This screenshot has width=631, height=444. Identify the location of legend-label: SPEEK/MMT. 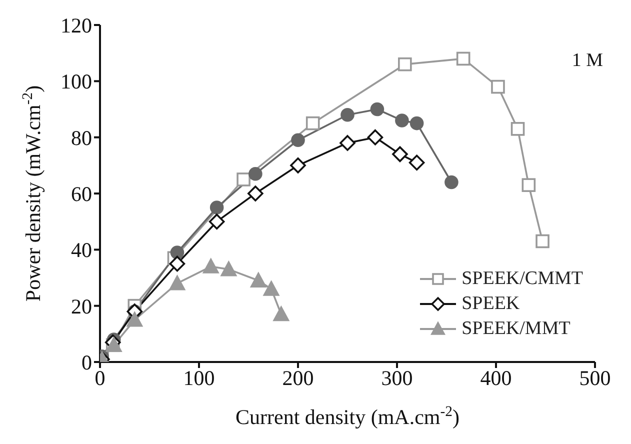
(516, 329).